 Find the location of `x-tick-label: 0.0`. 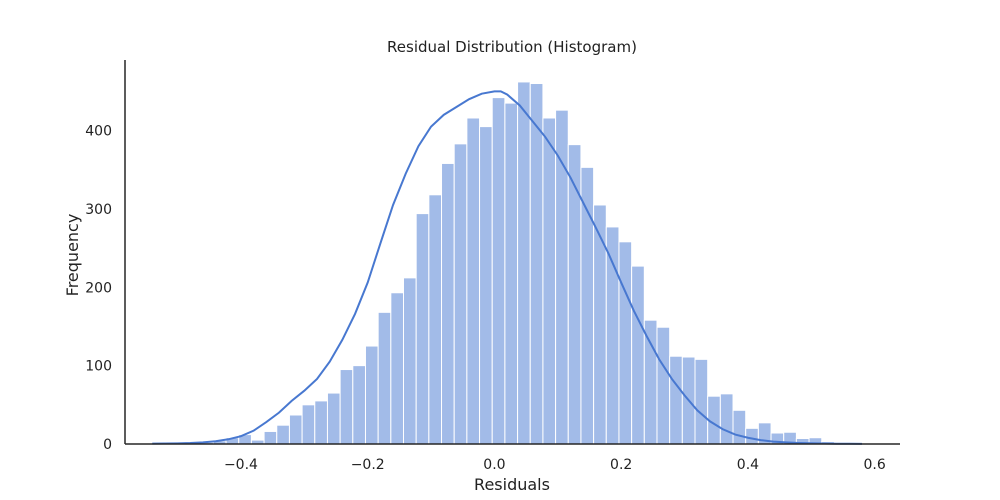

x-tick-label: 0.0 is located at coordinates (494, 465).